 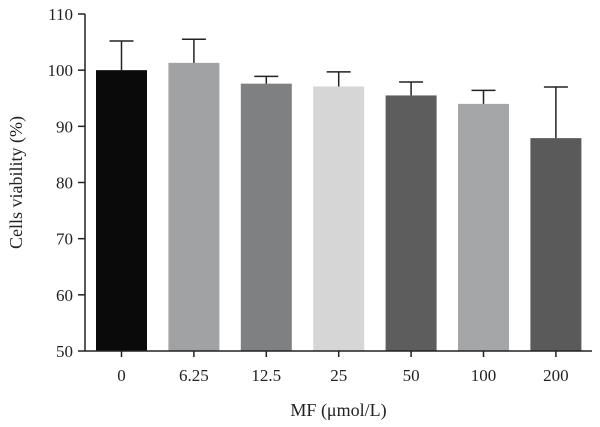 I want to click on error-bar-12.5, so click(x=266, y=79).